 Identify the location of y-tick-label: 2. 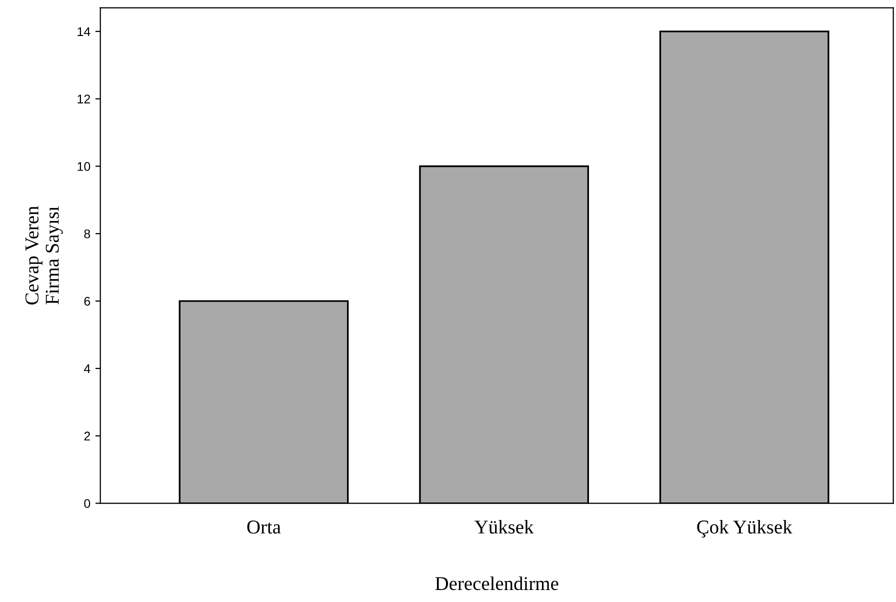
(87, 436).